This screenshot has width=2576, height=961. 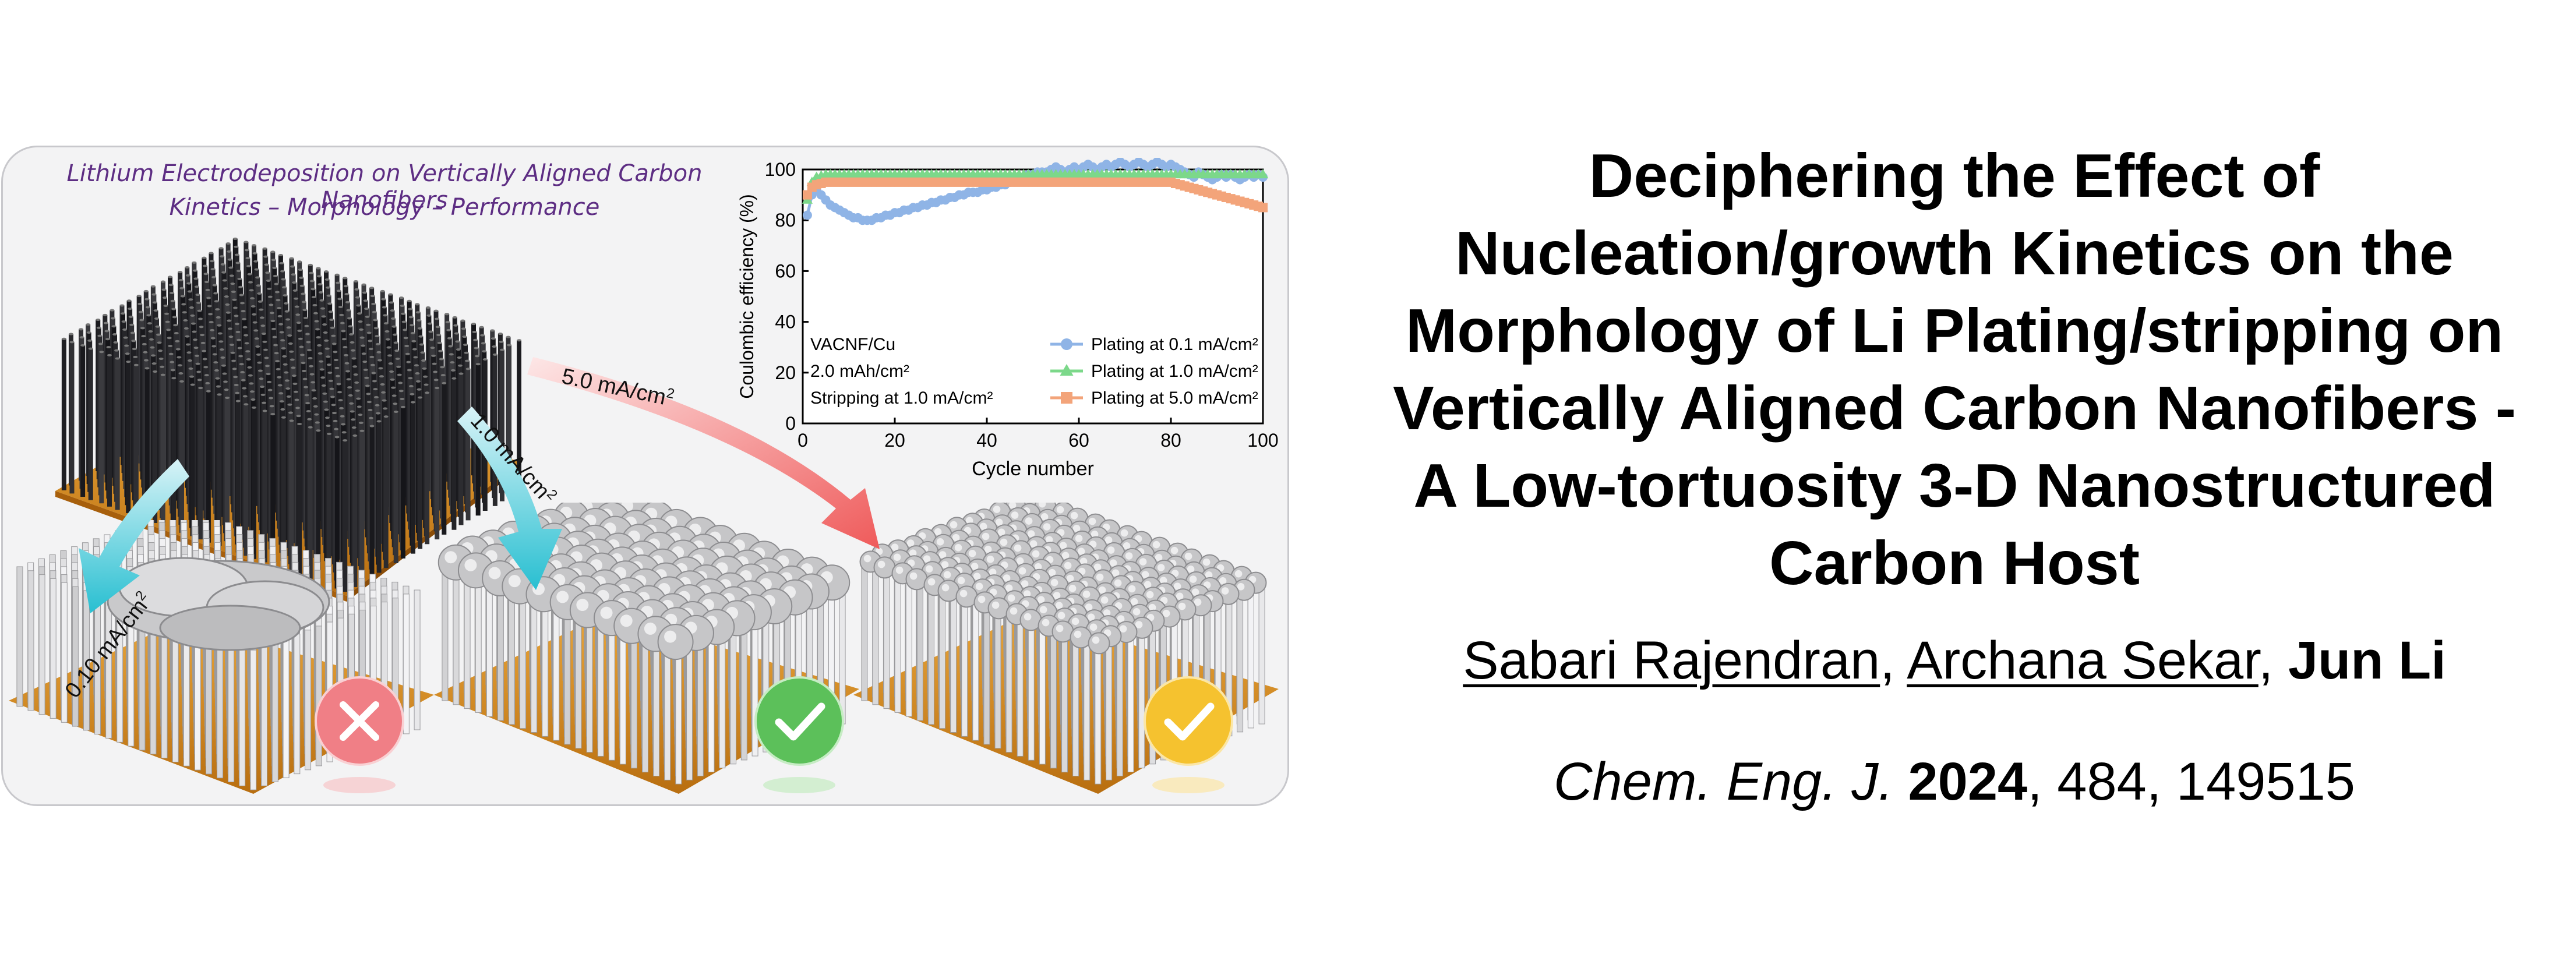 What do you see at coordinates (359, 734) in the screenshot?
I see `cross-icon` at bounding box center [359, 734].